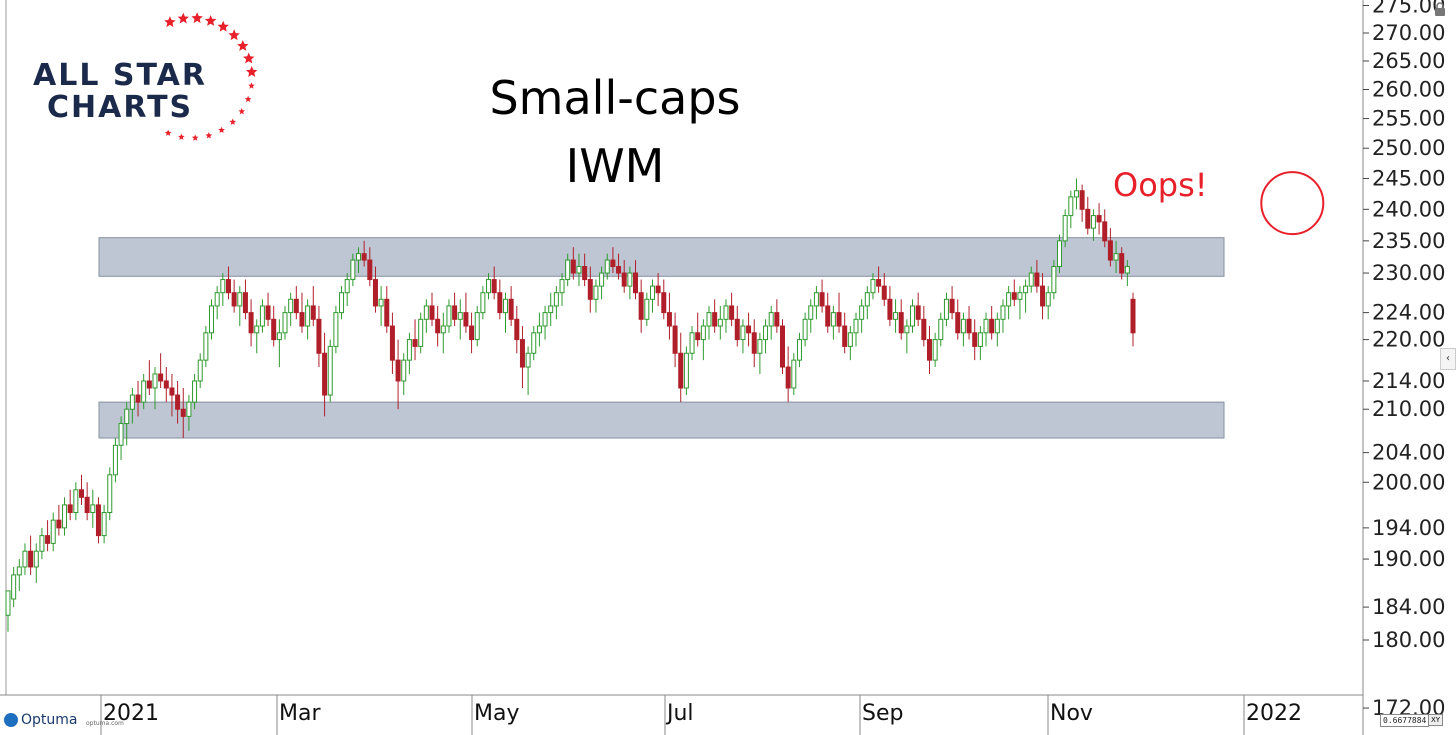  What do you see at coordinates (211, 76) in the screenshot?
I see `logo-stars` at bounding box center [211, 76].